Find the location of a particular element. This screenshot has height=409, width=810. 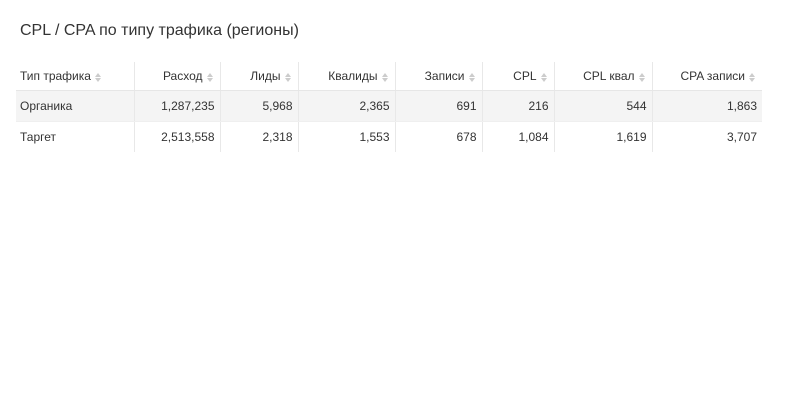

column-header-label: CPL квал is located at coordinates (609, 76).